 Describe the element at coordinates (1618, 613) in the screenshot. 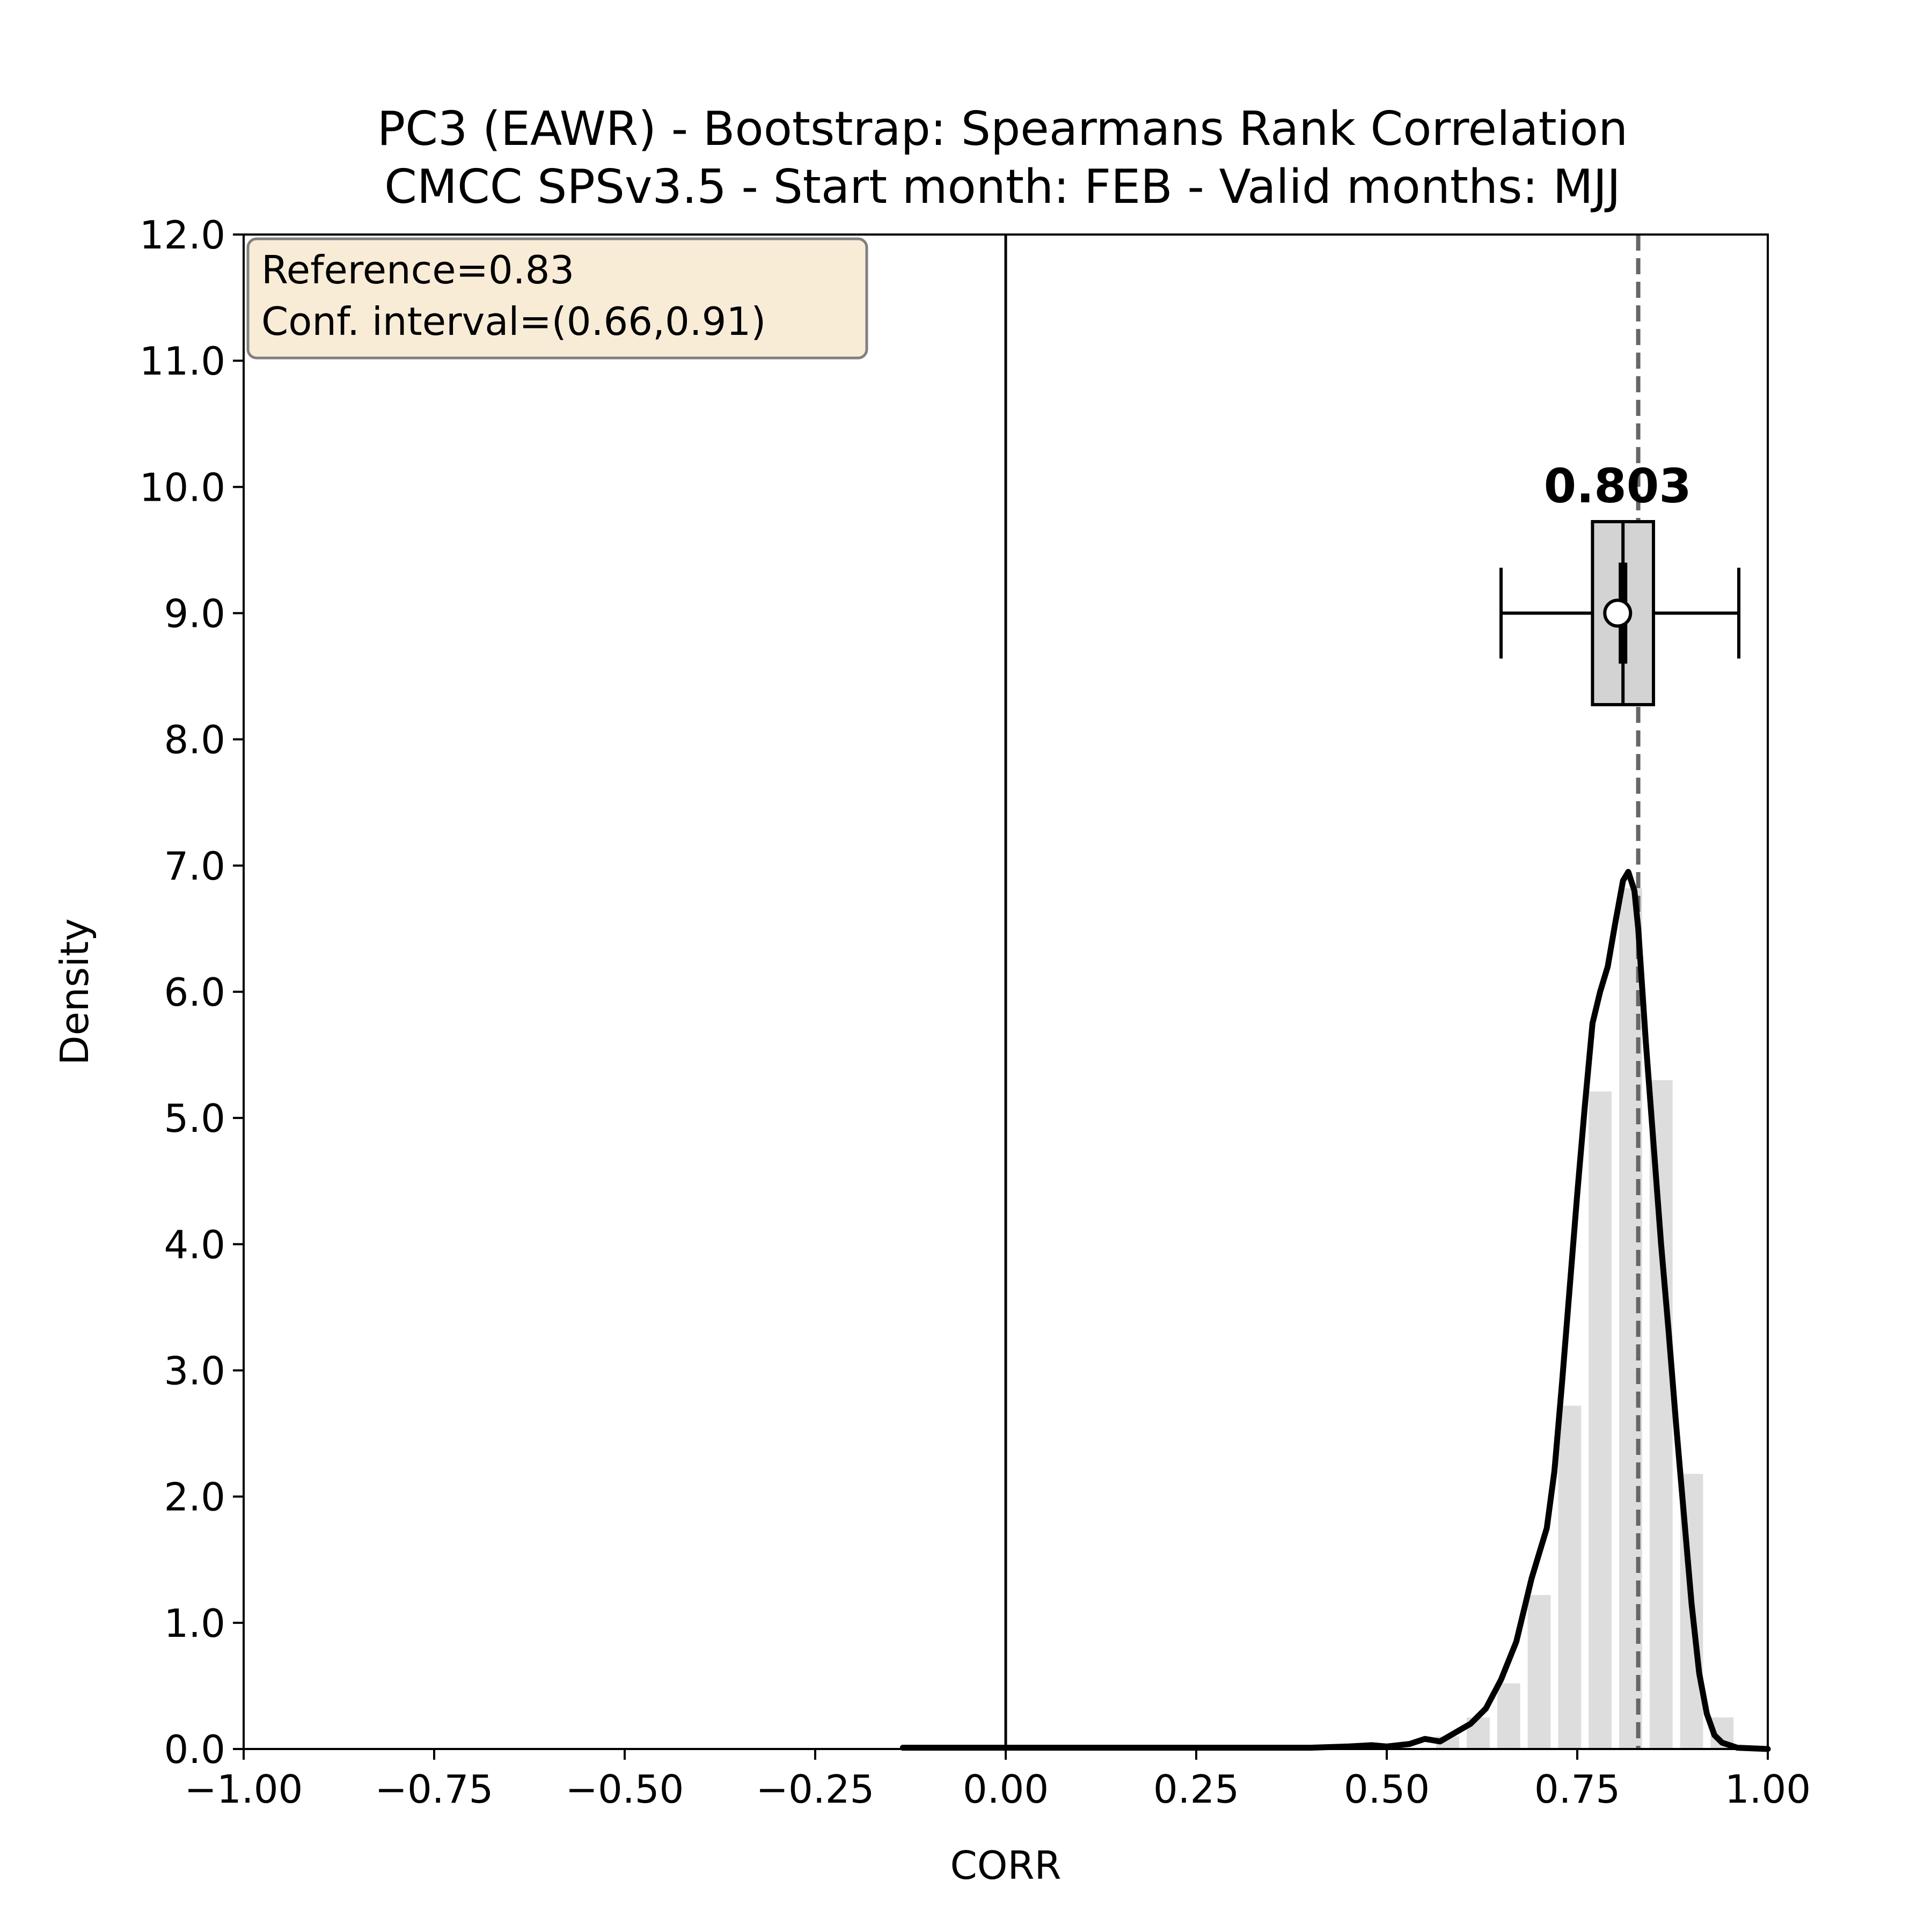

I see `mean-marker` at that location.